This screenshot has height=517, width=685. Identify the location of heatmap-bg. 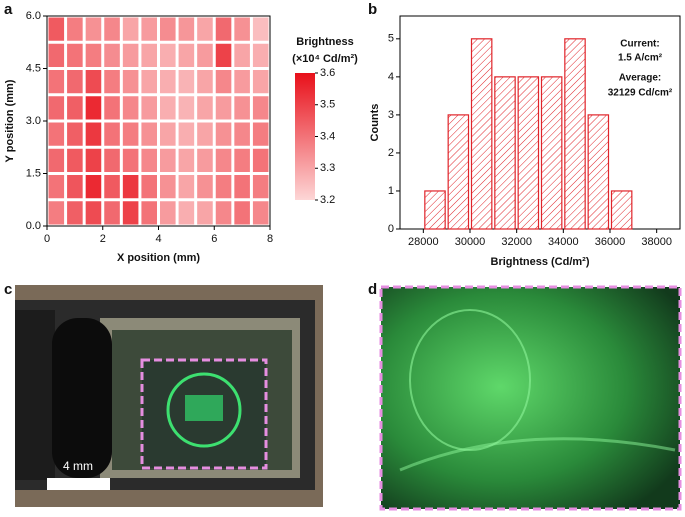
(158, 121).